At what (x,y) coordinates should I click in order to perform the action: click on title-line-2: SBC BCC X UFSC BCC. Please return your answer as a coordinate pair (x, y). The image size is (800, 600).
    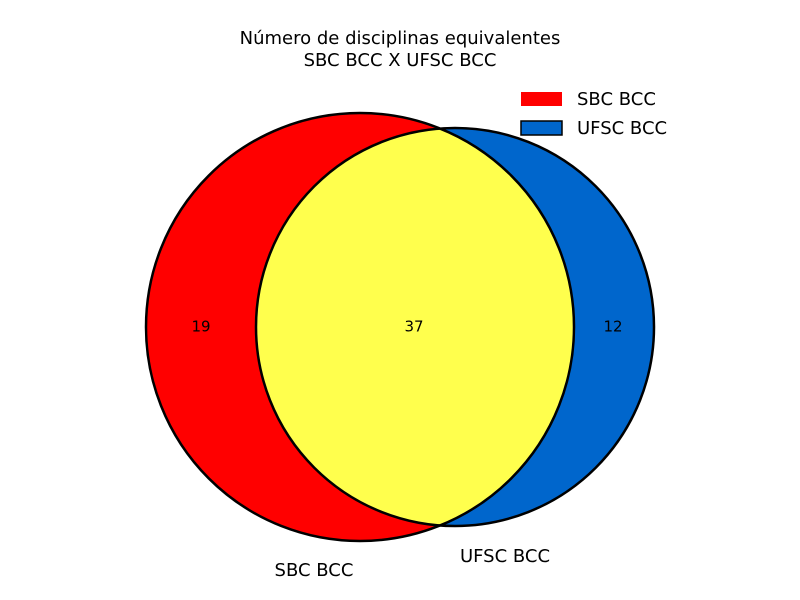
    Looking at the image, I should click on (400, 60).